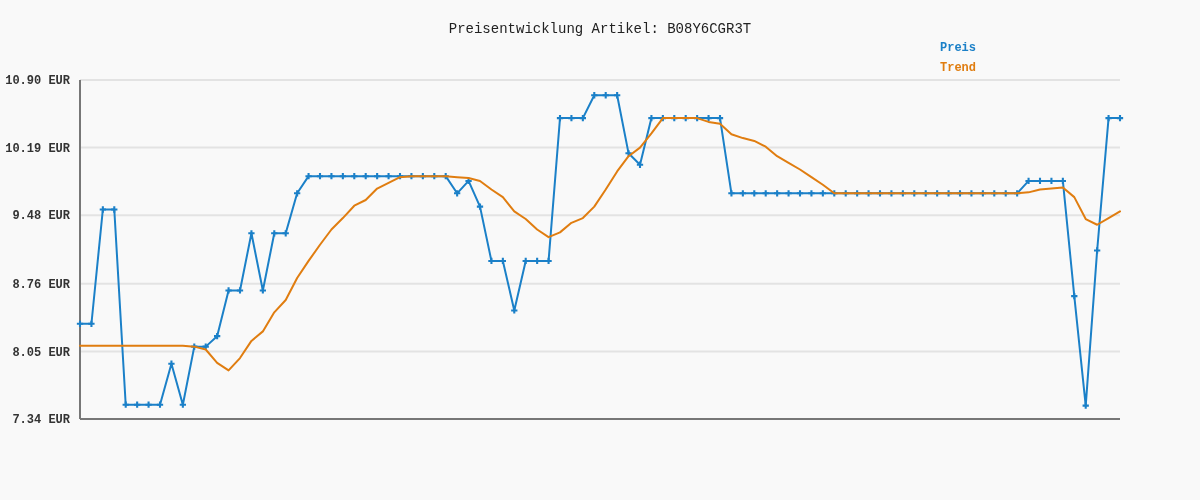 The height and width of the screenshot is (500, 1200). I want to click on y-tick-label: 7.34 EUR, so click(41, 420).